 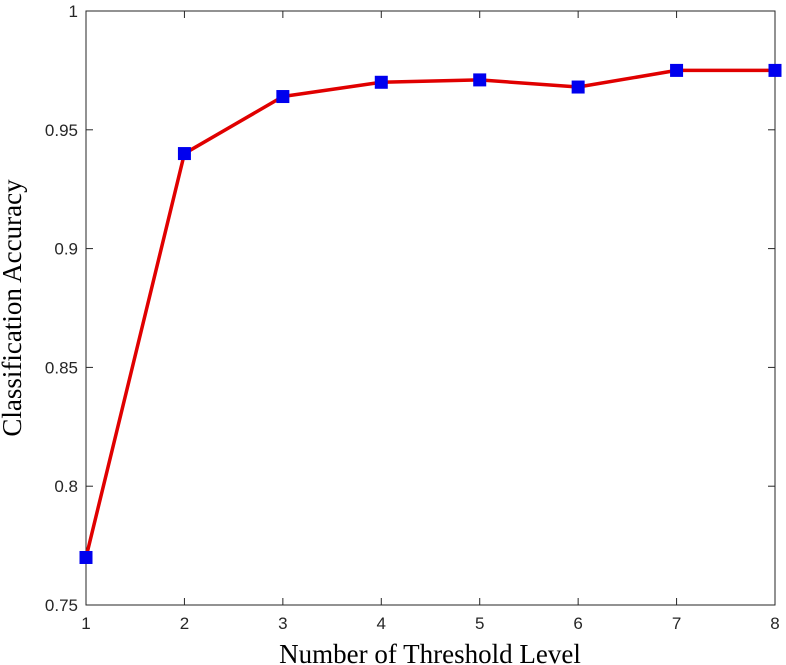 I want to click on x-axis-label: Number of Threshold Level, so click(x=430, y=652).